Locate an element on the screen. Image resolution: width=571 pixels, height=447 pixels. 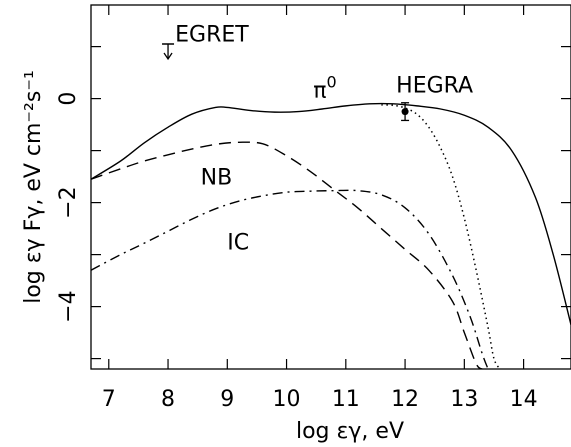
annotation: IC is located at coordinates (238, 242).